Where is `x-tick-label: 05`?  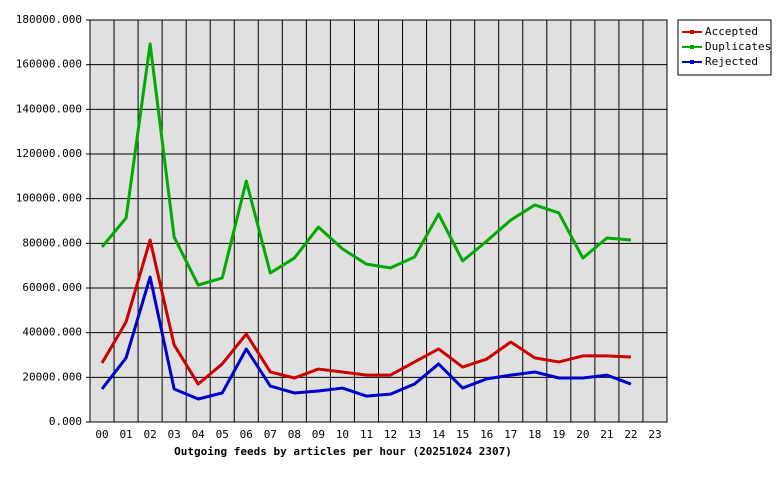
x-tick-label: 05 is located at coordinates (222, 434).